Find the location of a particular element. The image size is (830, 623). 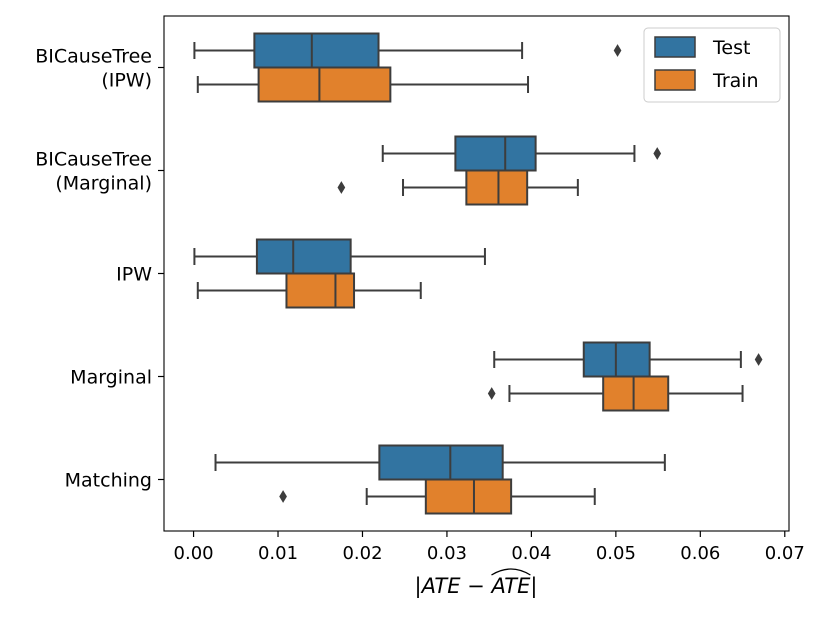

x-axis-label-hat is located at coordinates (511, 572).